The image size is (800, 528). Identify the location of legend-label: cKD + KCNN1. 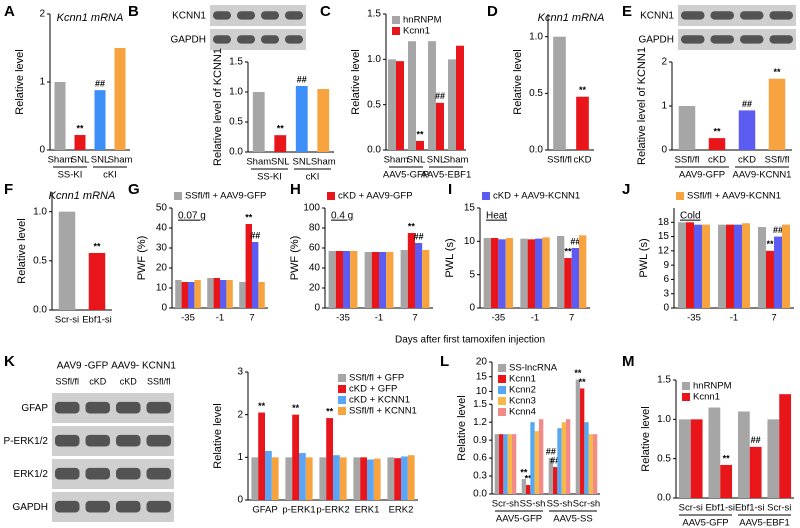
(379, 400).